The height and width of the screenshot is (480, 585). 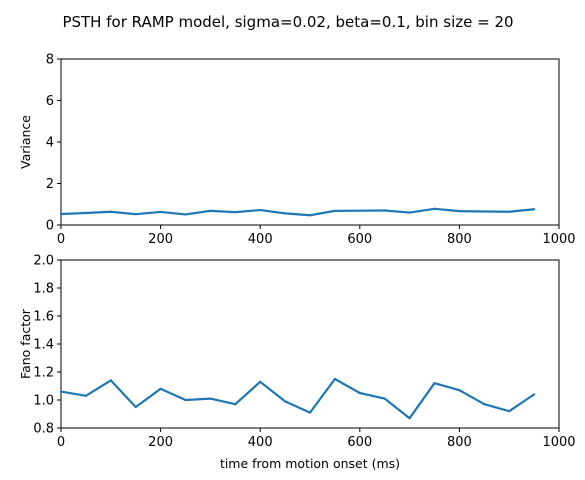 What do you see at coordinates (50, 226) in the screenshot?
I see `variance-y-tick-label: 0` at bounding box center [50, 226].